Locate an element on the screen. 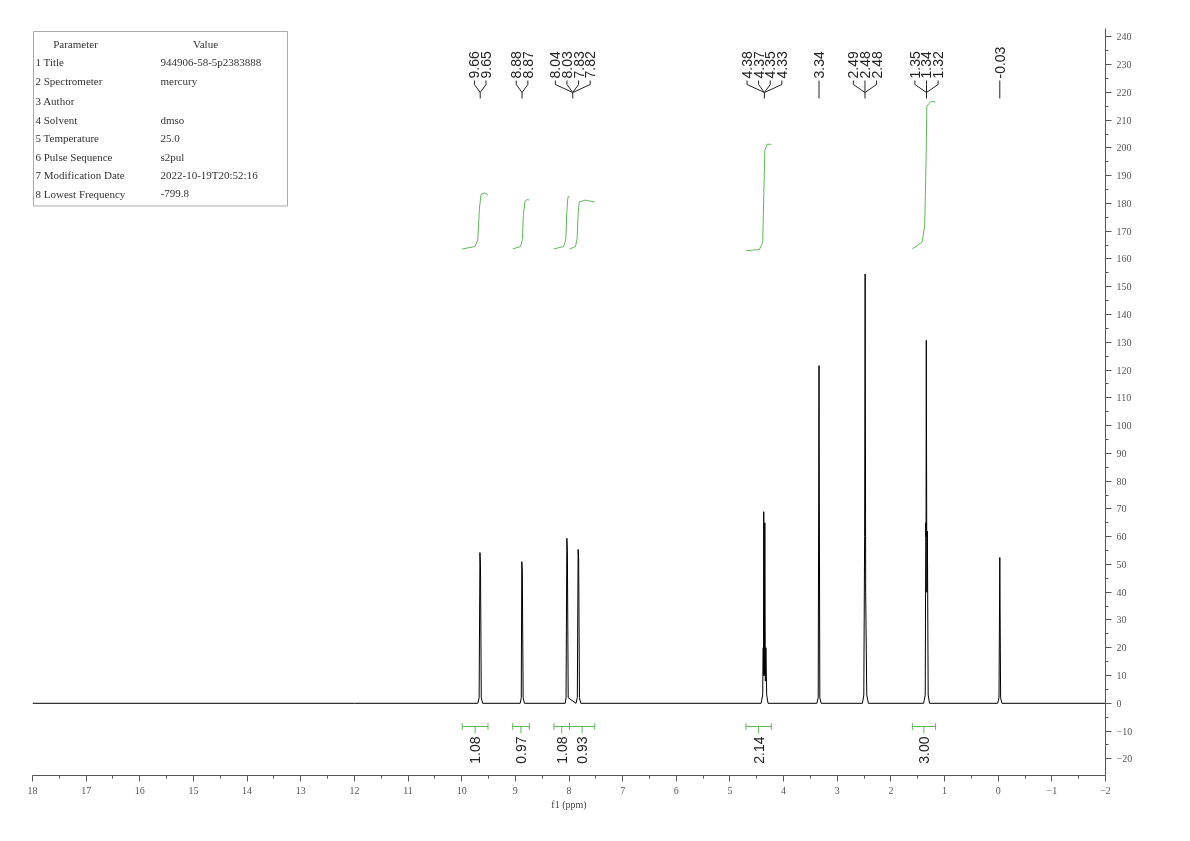 The width and height of the screenshot is (1190, 841). x-axis-title: f1 (ppm) is located at coordinates (569, 804).